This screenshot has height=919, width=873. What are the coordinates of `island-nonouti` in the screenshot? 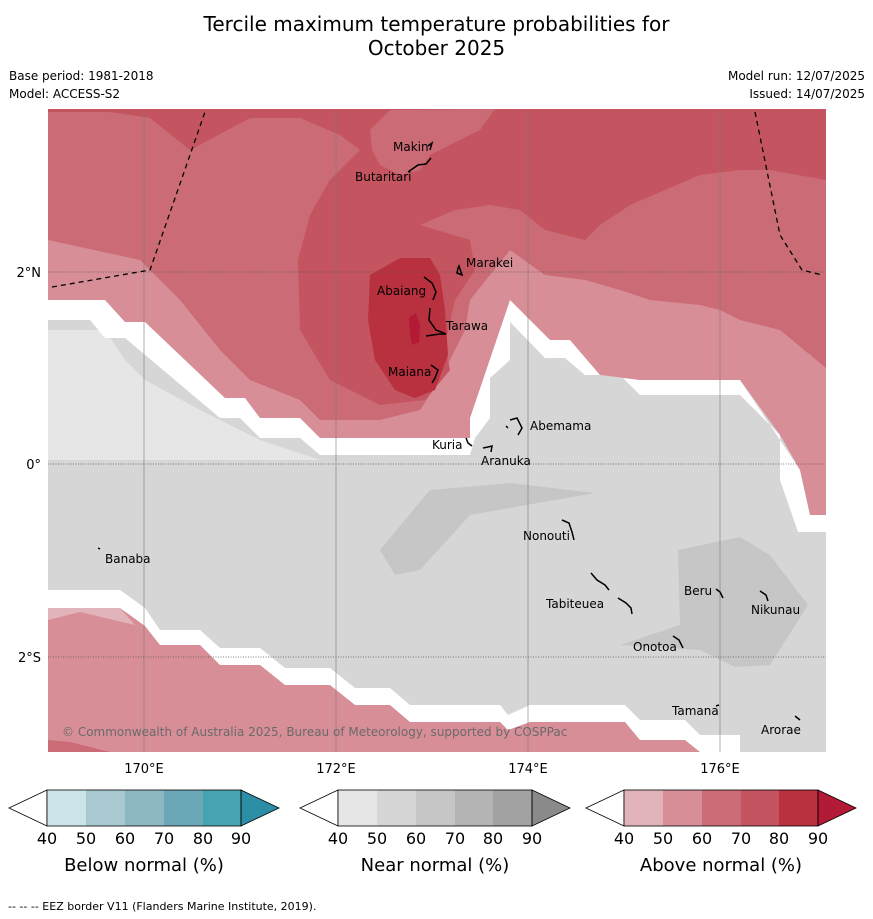 It's located at (568, 530).